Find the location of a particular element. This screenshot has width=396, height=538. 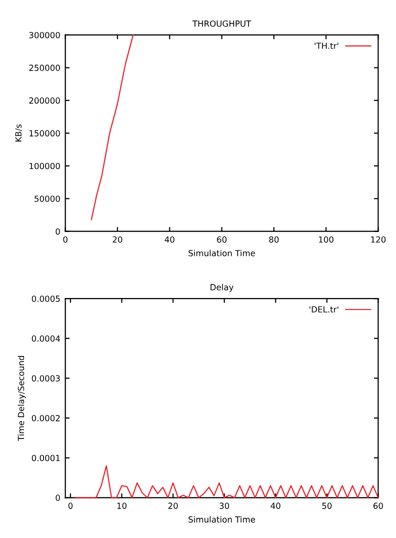

y-tick-label: 250000 is located at coordinates (44, 67).